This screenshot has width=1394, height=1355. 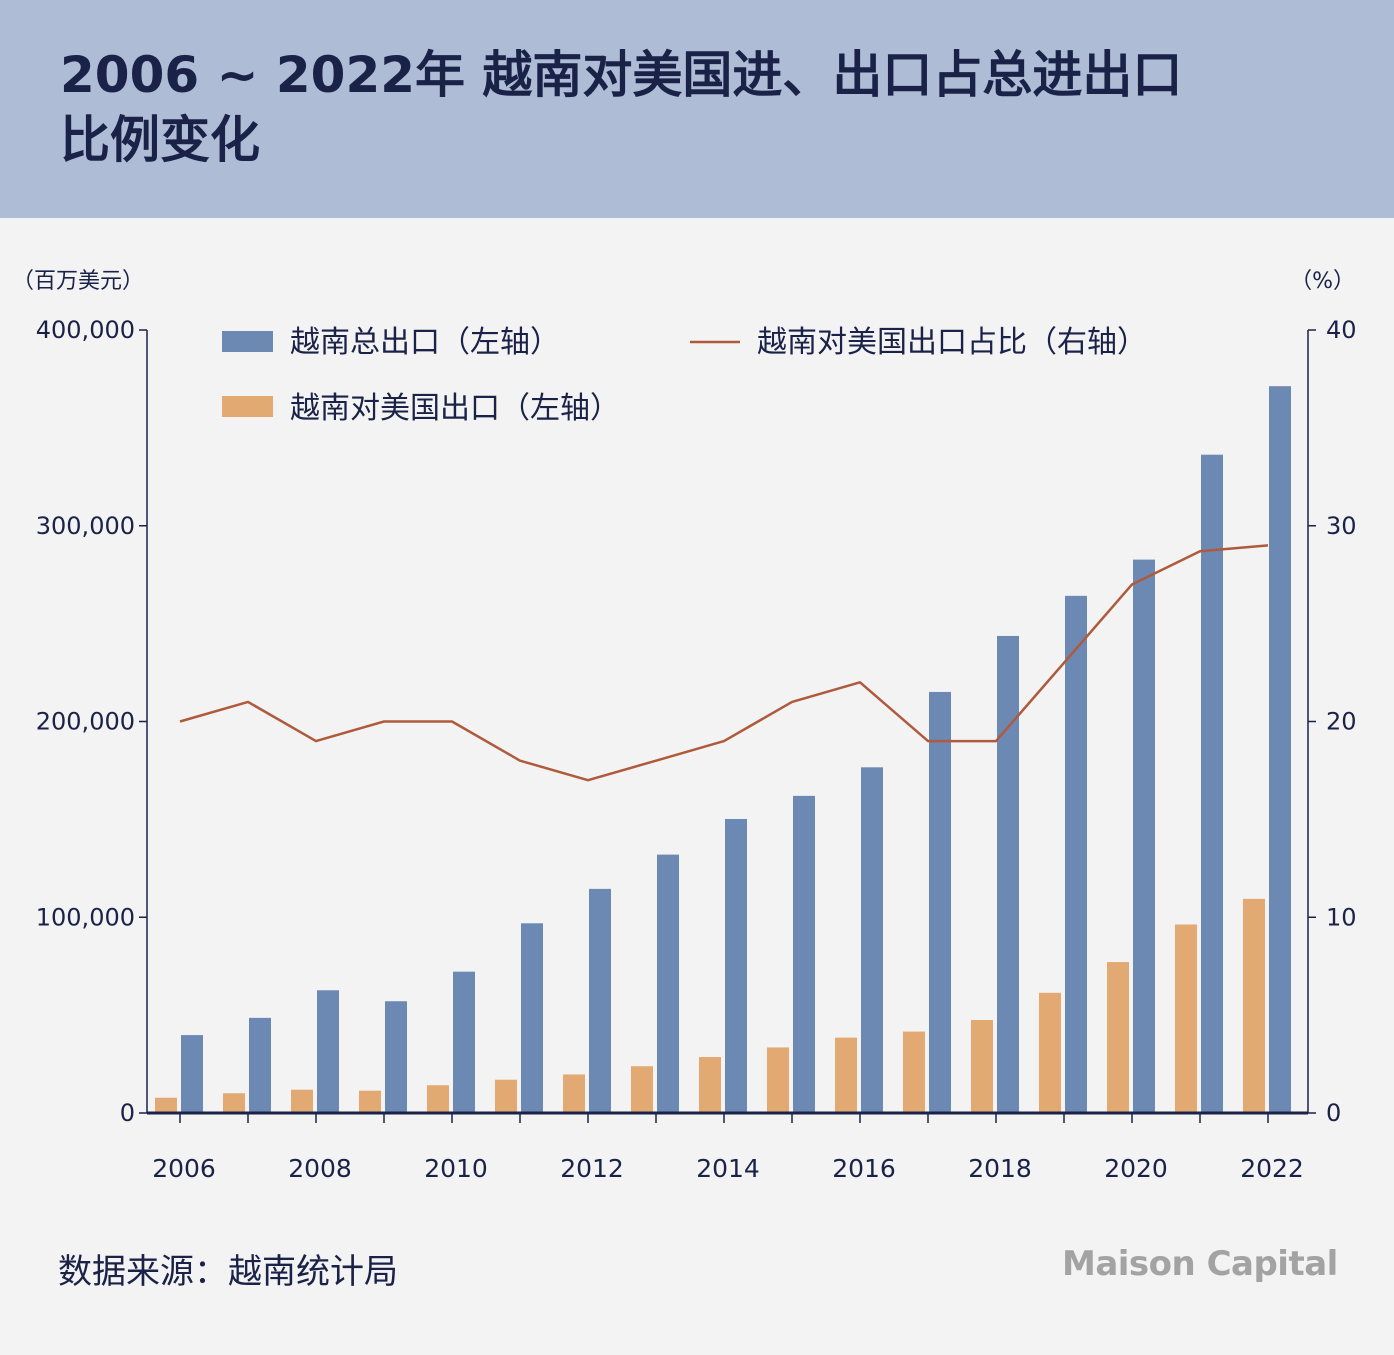 What do you see at coordinates (228, 1272) in the screenshot?
I see `data-source: 数据来源：越南统计局` at bounding box center [228, 1272].